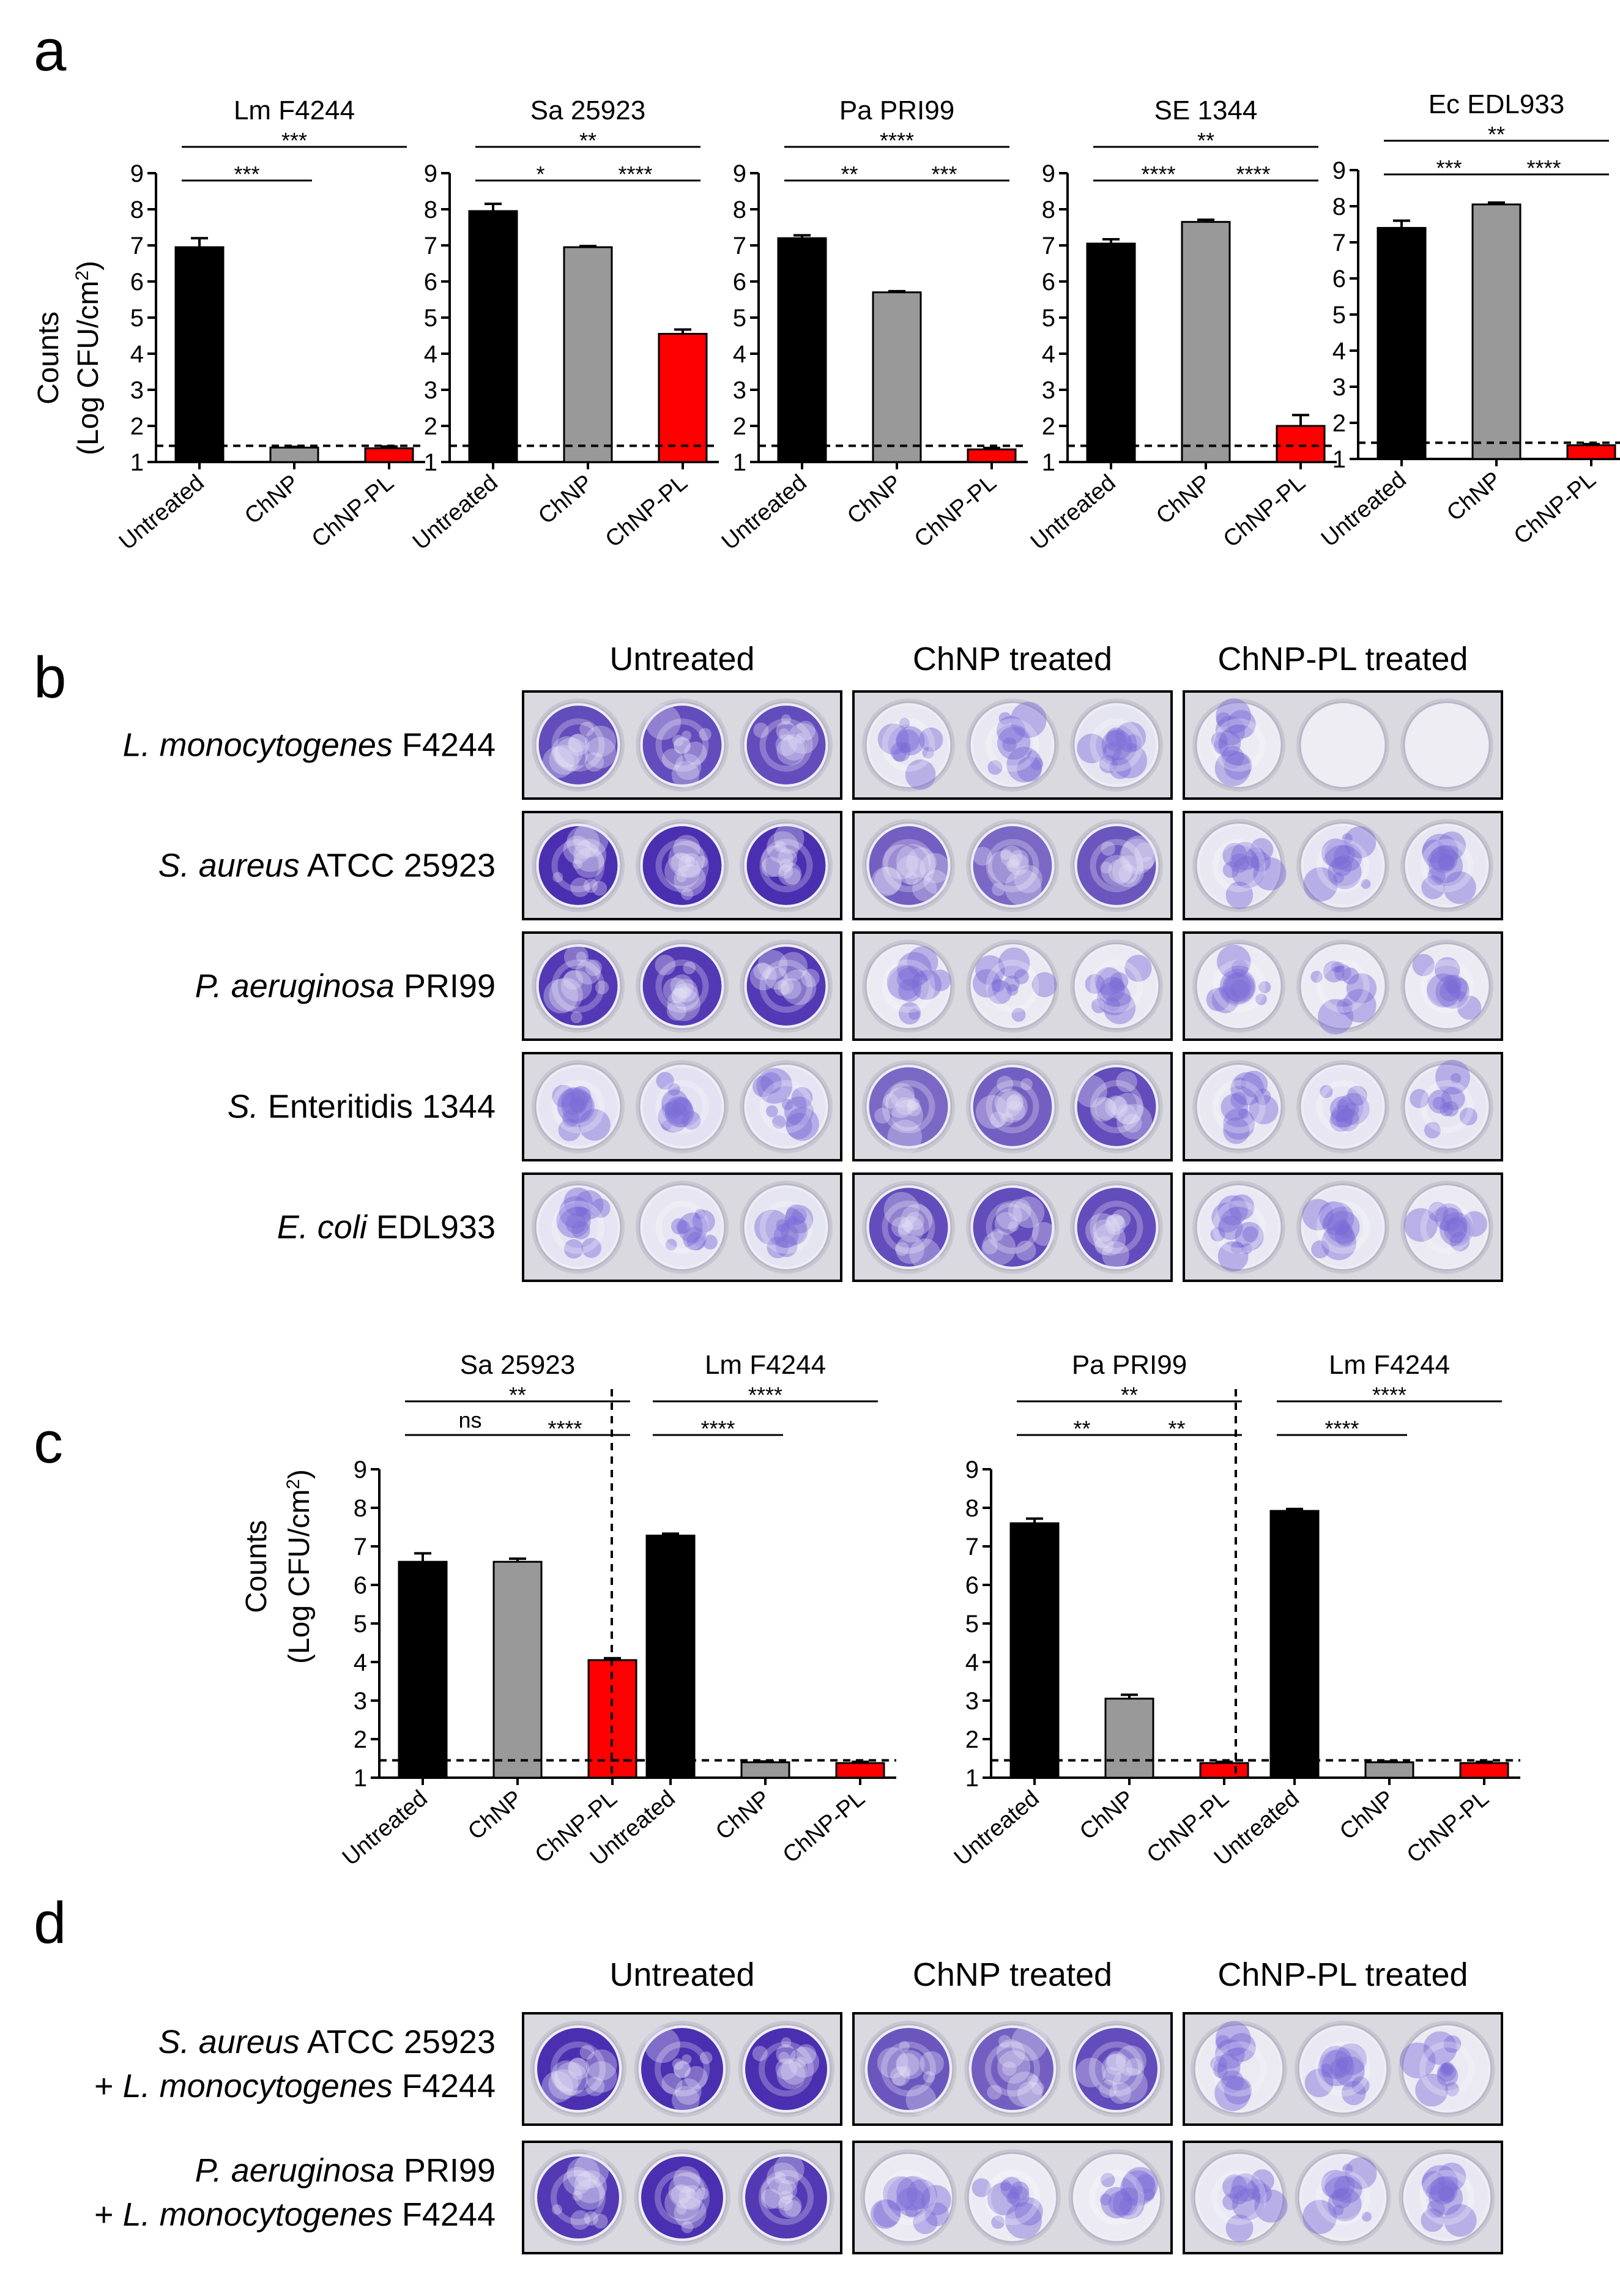 Image resolution: width=1620 pixels, height=2296 pixels. What do you see at coordinates (1038, 659) in the screenshot?
I see `panel-b-column-headers: Untreated ChNP treated ChNP-PL treated` at bounding box center [1038, 659].